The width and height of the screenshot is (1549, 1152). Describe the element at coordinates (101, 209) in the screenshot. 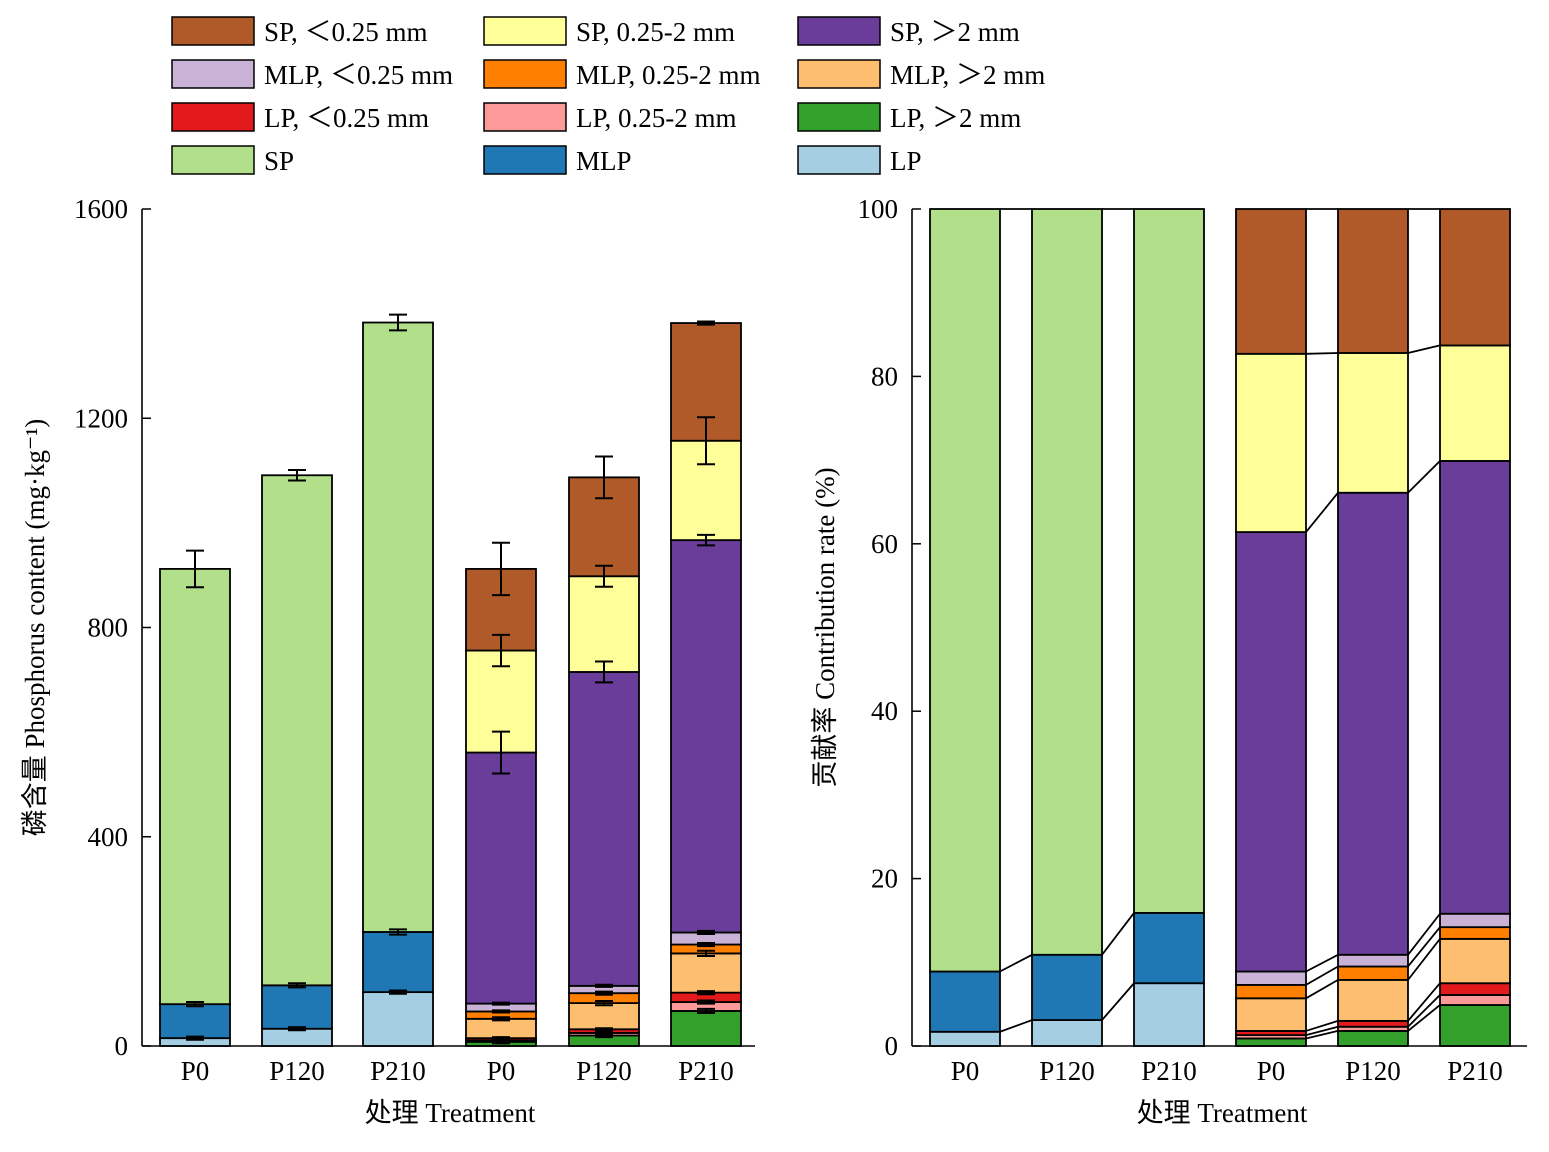

I see `y-tick-label: 1600` at that location.